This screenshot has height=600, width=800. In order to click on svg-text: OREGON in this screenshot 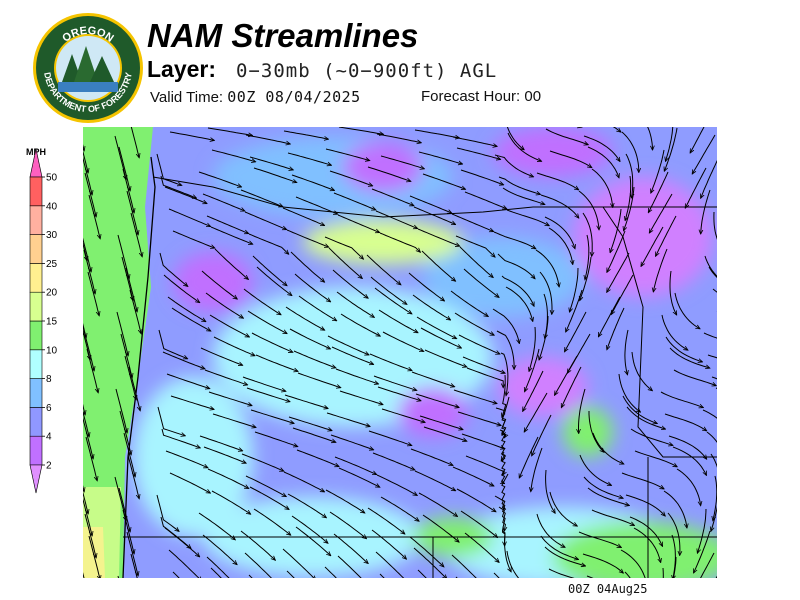, I will do `click(87, 35)`.